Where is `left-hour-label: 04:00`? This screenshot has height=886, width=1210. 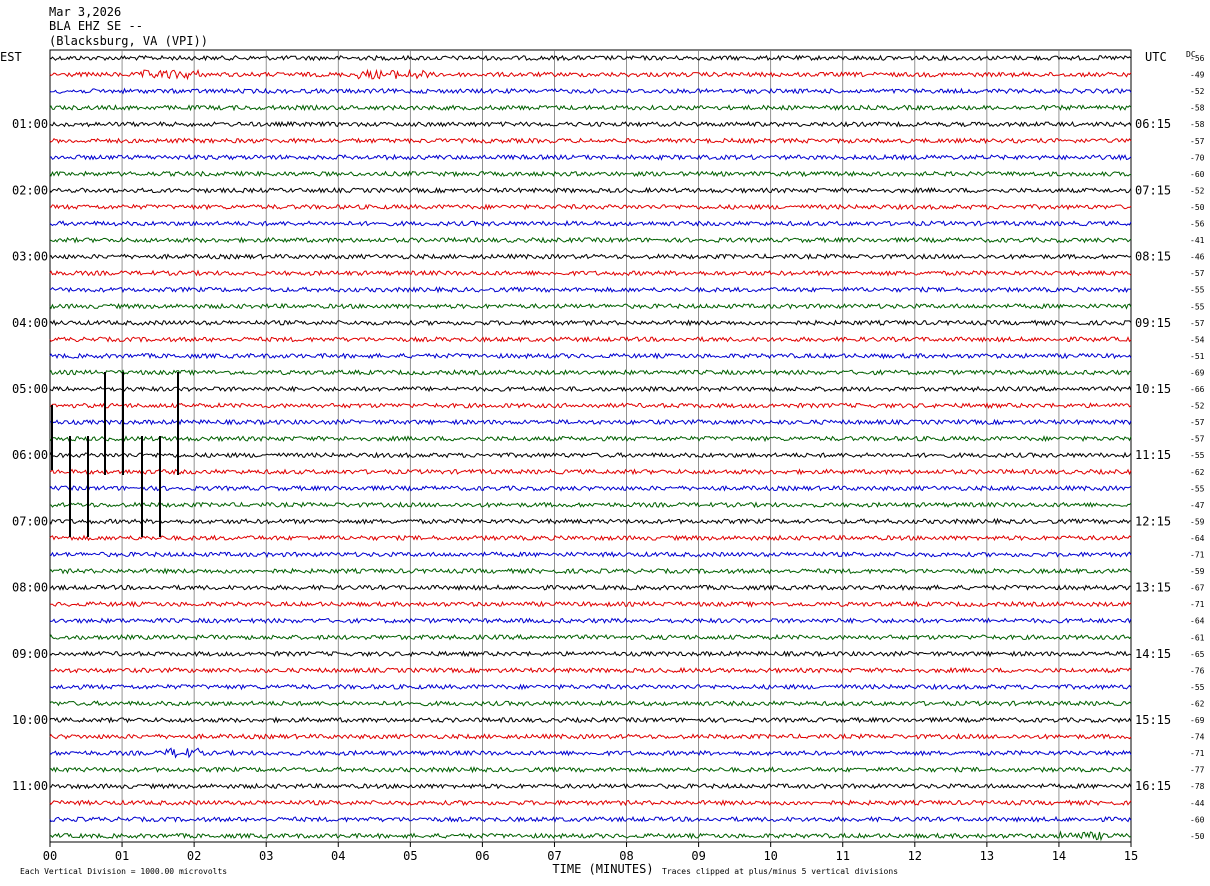
left-hour-label: 04:00 is located at coordinates (30, 323).